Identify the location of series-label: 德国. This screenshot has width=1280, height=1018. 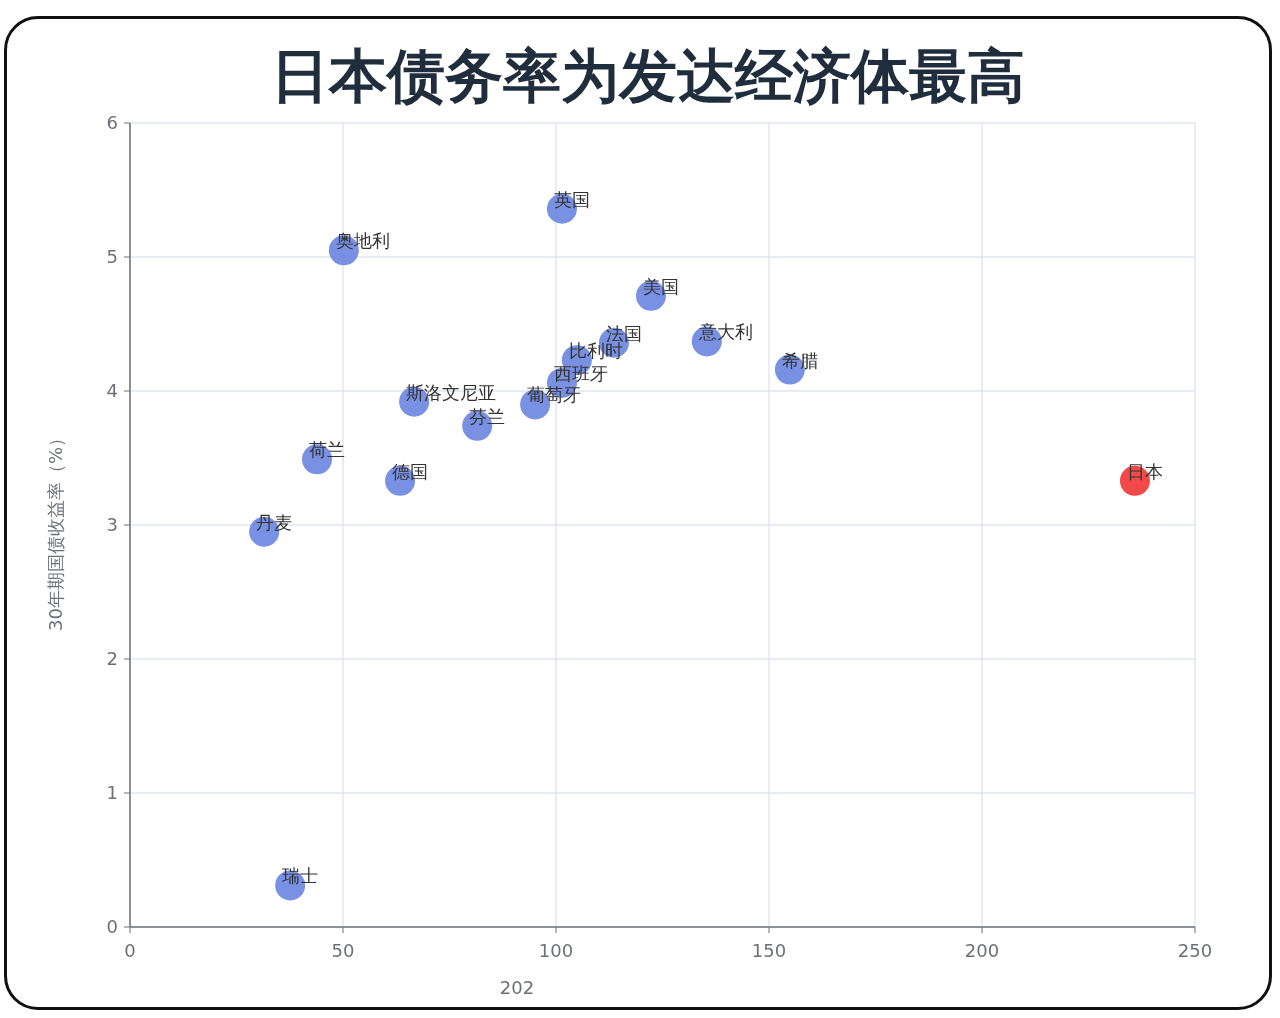
(410, 471).